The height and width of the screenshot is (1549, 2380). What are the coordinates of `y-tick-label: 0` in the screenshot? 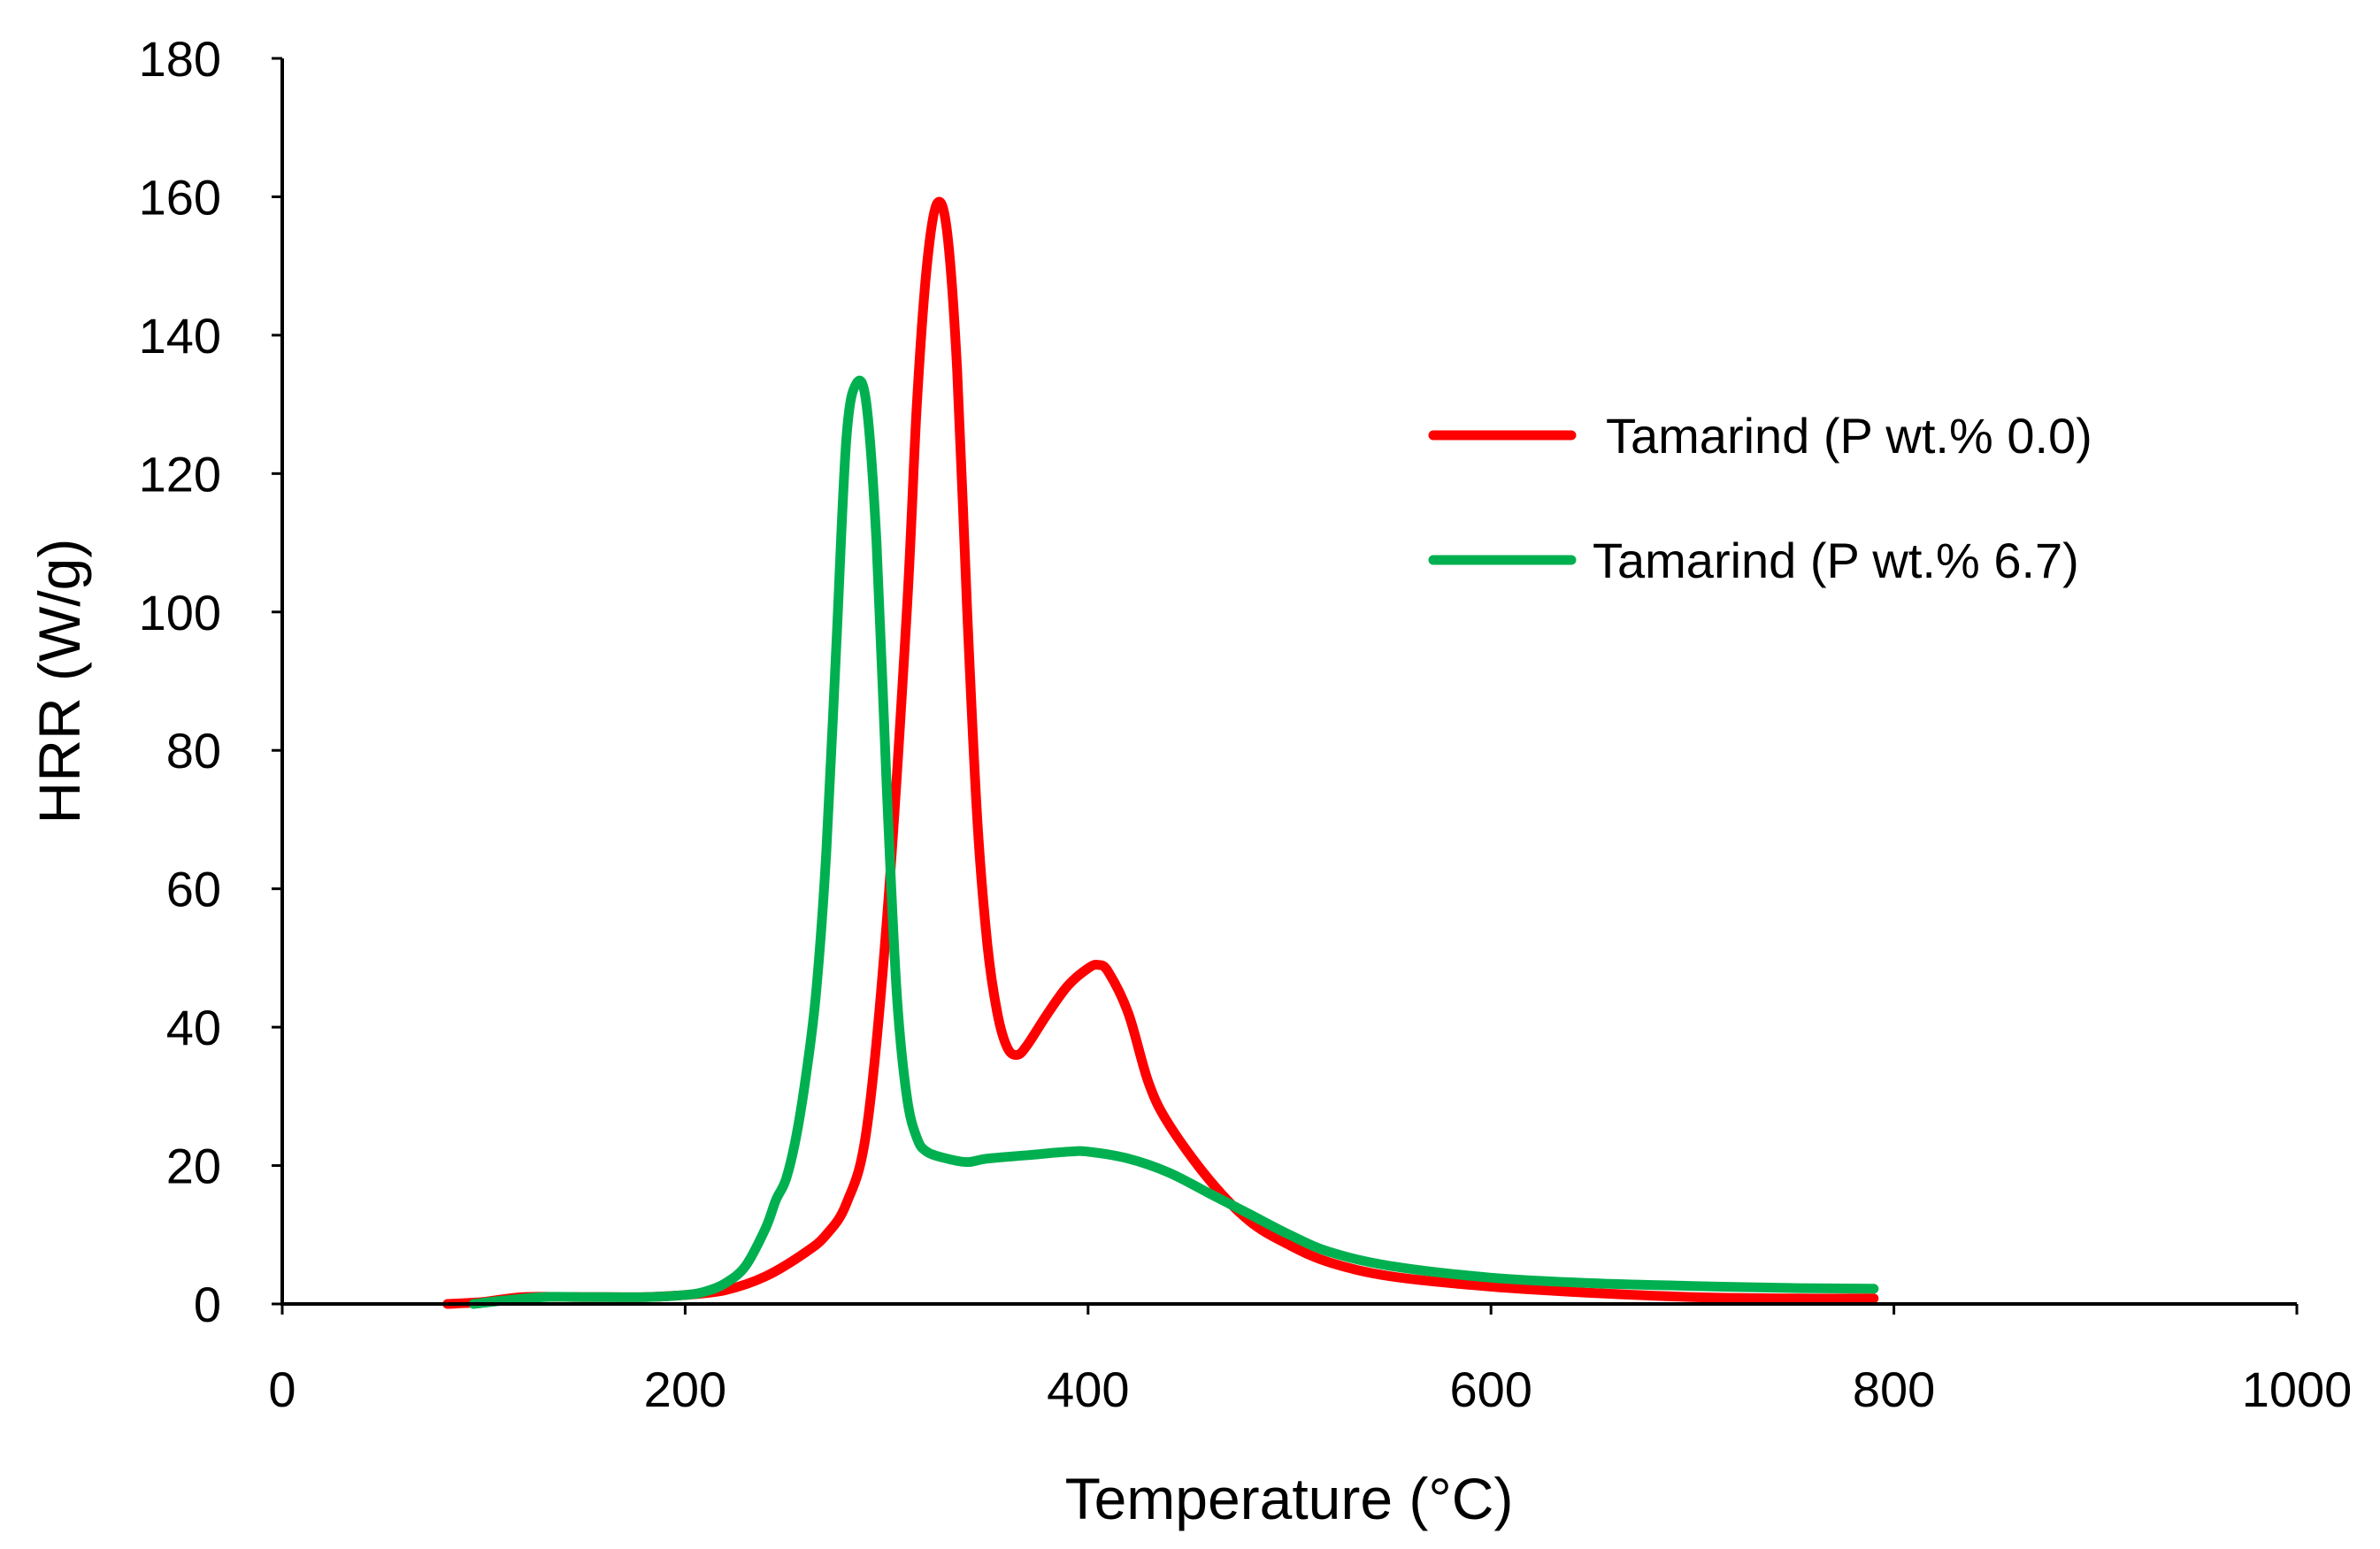 It's located at (207, 1304).